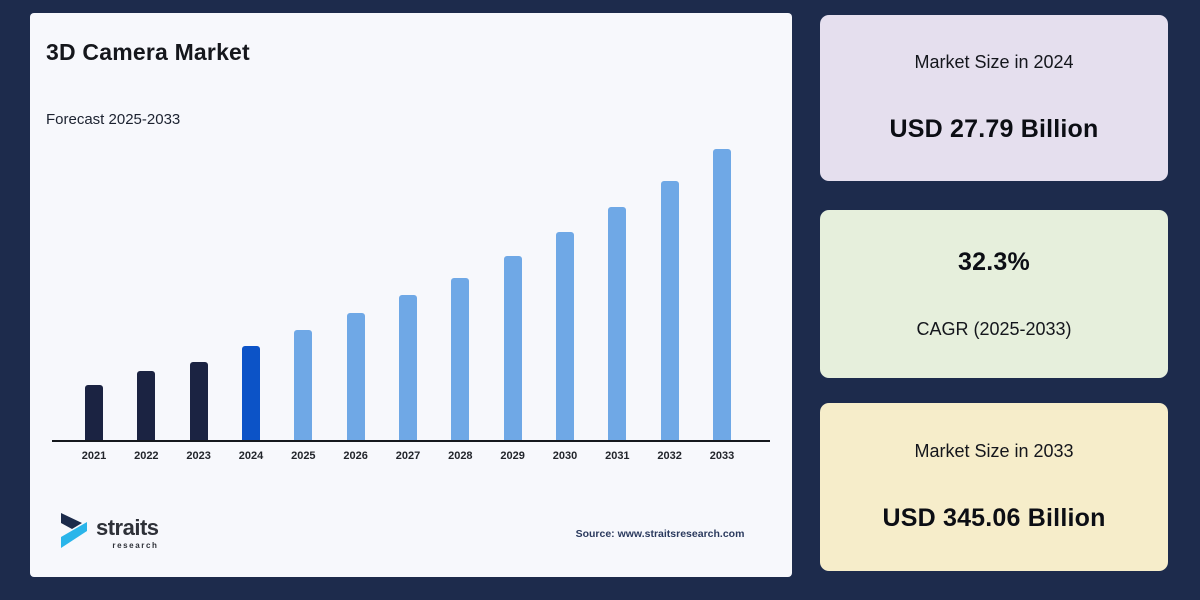 This screenshot has width=1200, height=600. I want to click on stat-value: USD 345.06 Billion, so click(994, 518).